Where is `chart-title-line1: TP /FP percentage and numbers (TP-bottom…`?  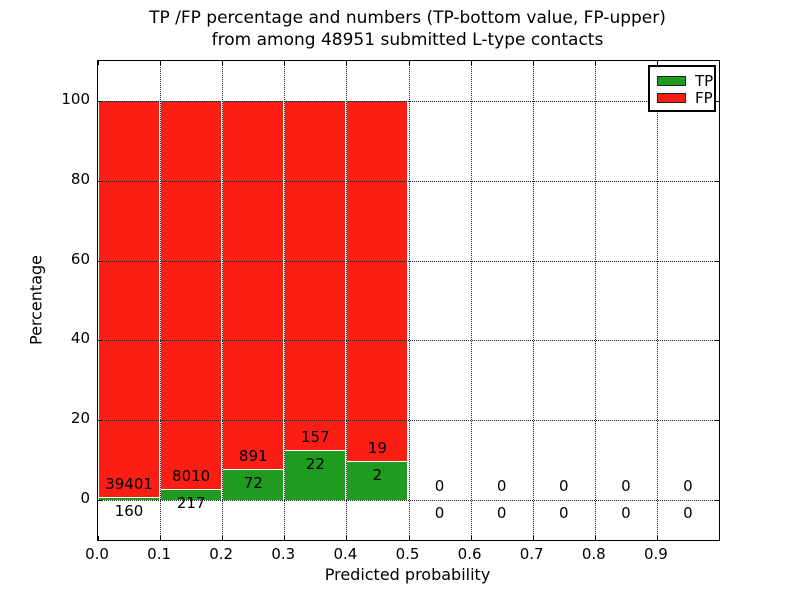
chart-title-line1: TP /FP percentage and numbers (TP-bottom… is located at coordinates (407, 18).